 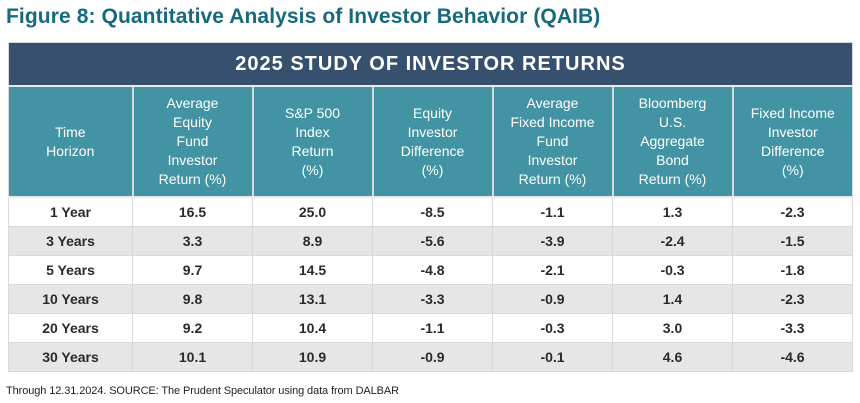 I want to click on table-title-row: 2025 STUDY OF INVESTOR RETURNS, so click(x=430, y=64).